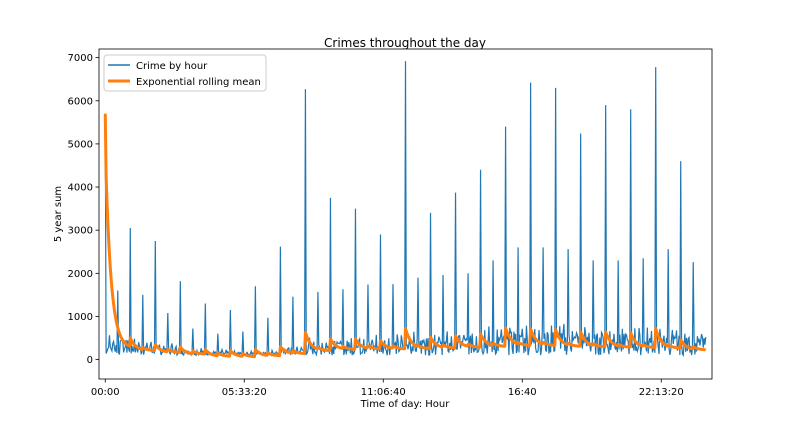 This screenshot has height=432, width=792. What do you see at coordinates (661, 392) in the screenshot?
I see `x-tick-label: 22:13:20` at bounding box center [661, 392].